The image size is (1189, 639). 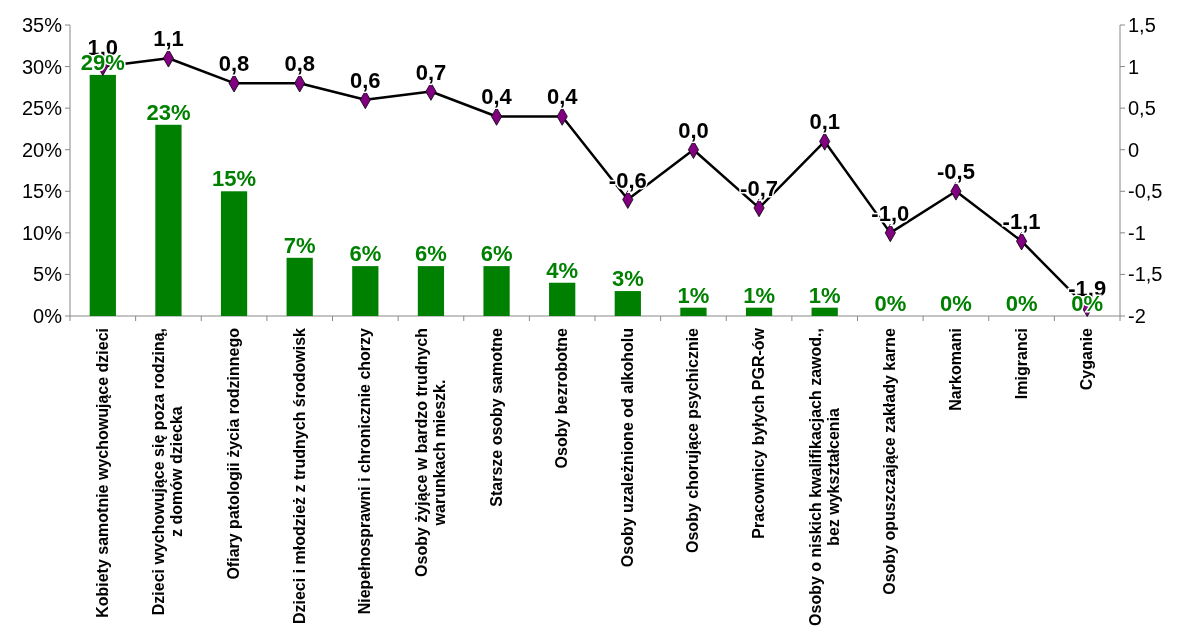 I want to click on x-tick-label: Osoby opuszczające zakłady karne, so click(x=890, y=461).